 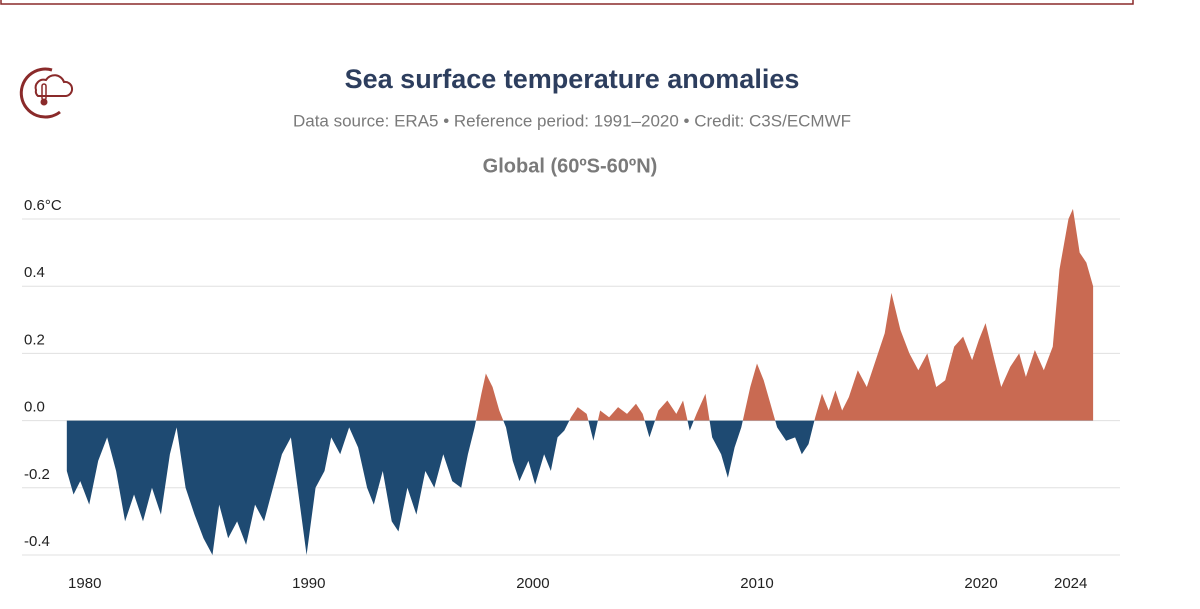 I want to click on top-frame, so click(x=567, y=2).